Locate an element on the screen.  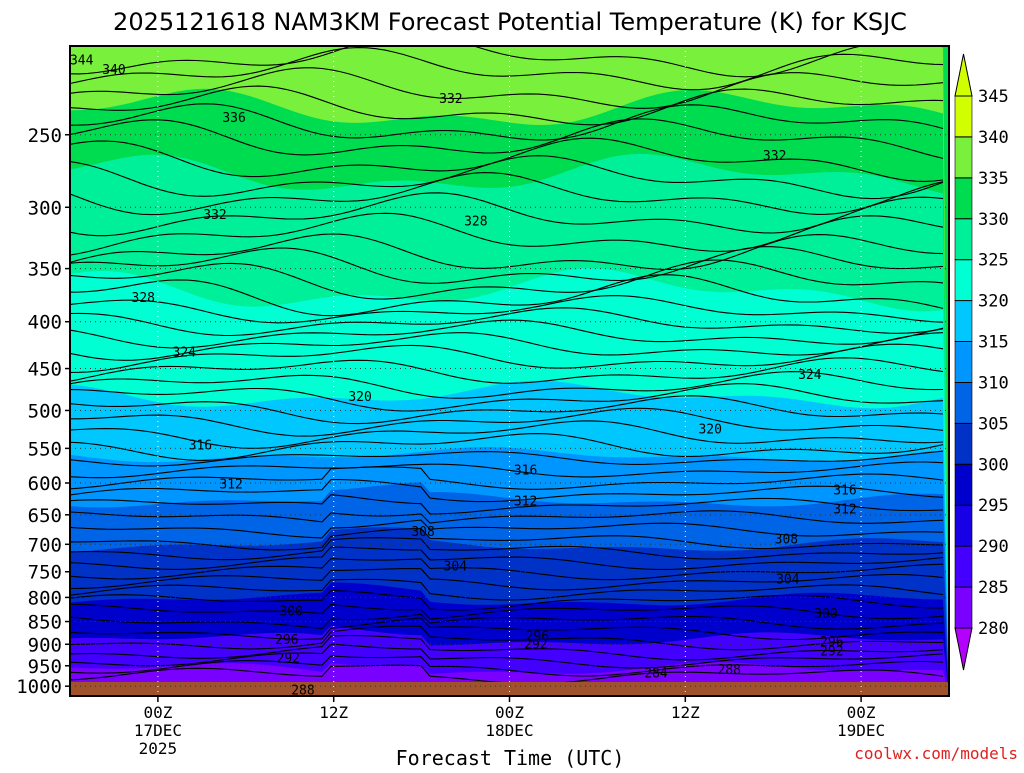
isentrope-label: 292 is located at coordinates (535, 644).